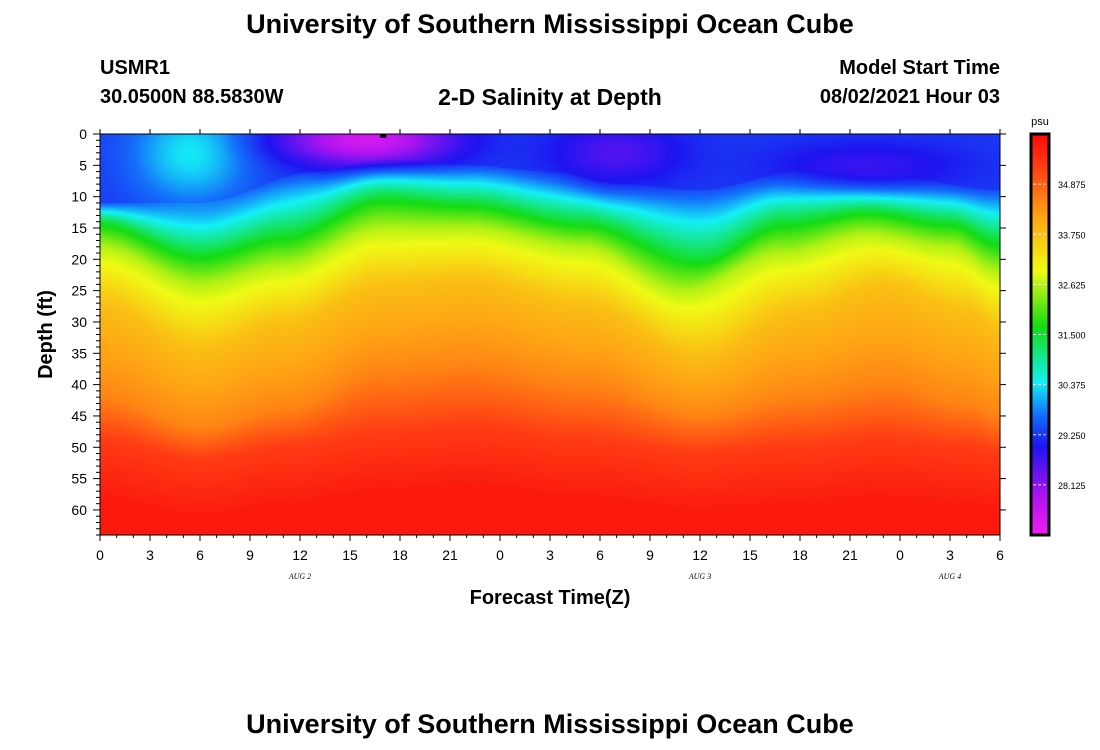 Image resolution: width=1100 pixels, height=750 pixels. I want to click on colorbar-label: 34.875, so click(1072, 185).